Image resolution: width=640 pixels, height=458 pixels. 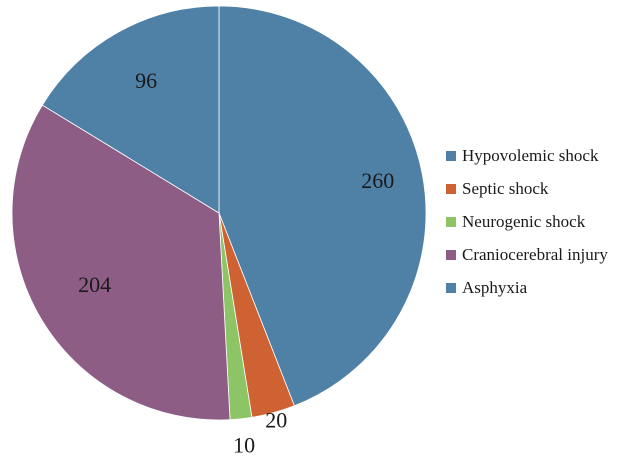 What do you see at coordinates (94, 284) in the screenshot?
I see `data-label-craniocerebral-injury: 204` at bounding box center [94, 284].